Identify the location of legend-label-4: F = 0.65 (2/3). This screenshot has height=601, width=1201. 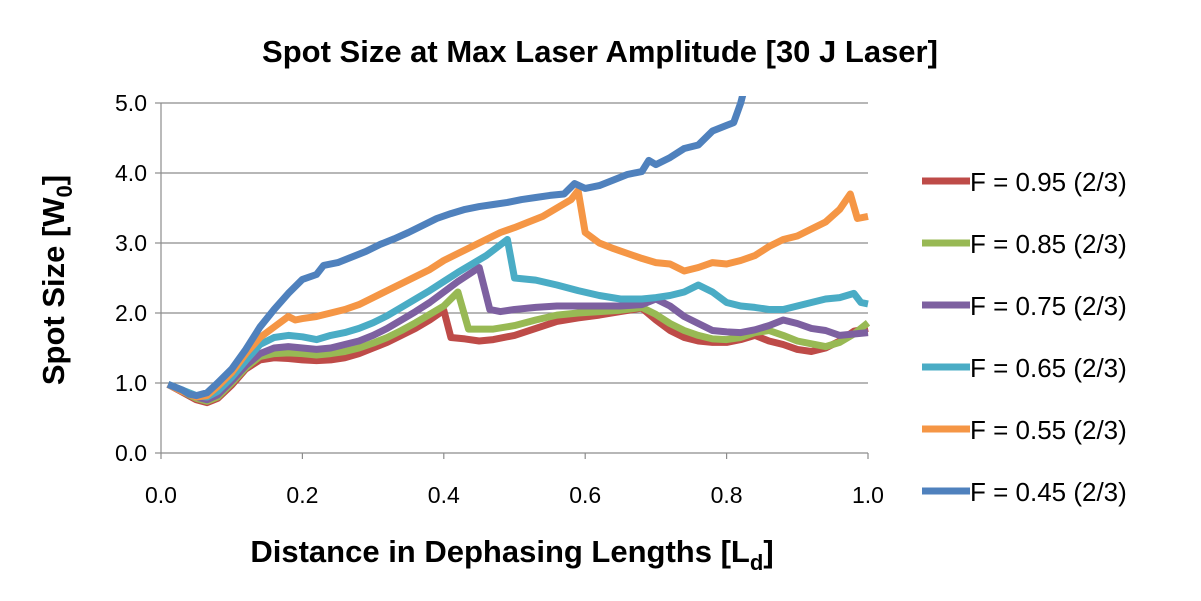
(1048, 368).